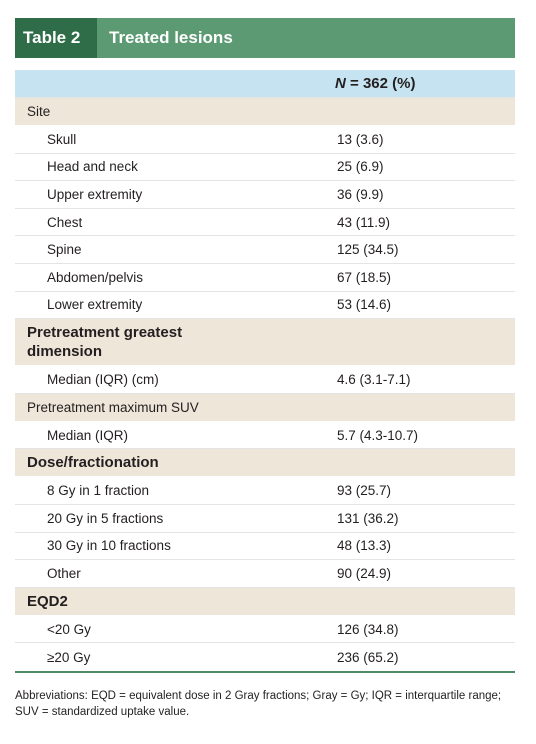  Describe the element at coordinates (265, 574) in the screenshot. I see `row: Other 90 (24.9)` at that location.